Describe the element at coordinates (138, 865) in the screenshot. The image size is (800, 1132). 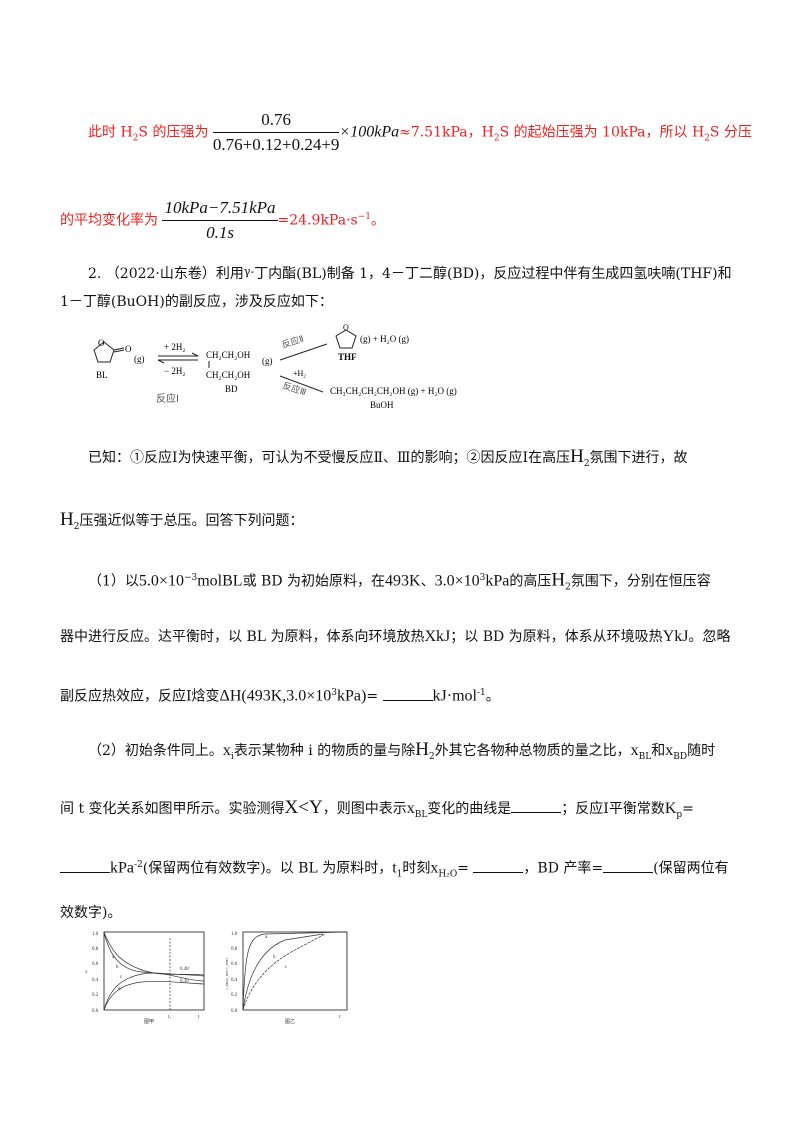
I see `text: -2` at that location.